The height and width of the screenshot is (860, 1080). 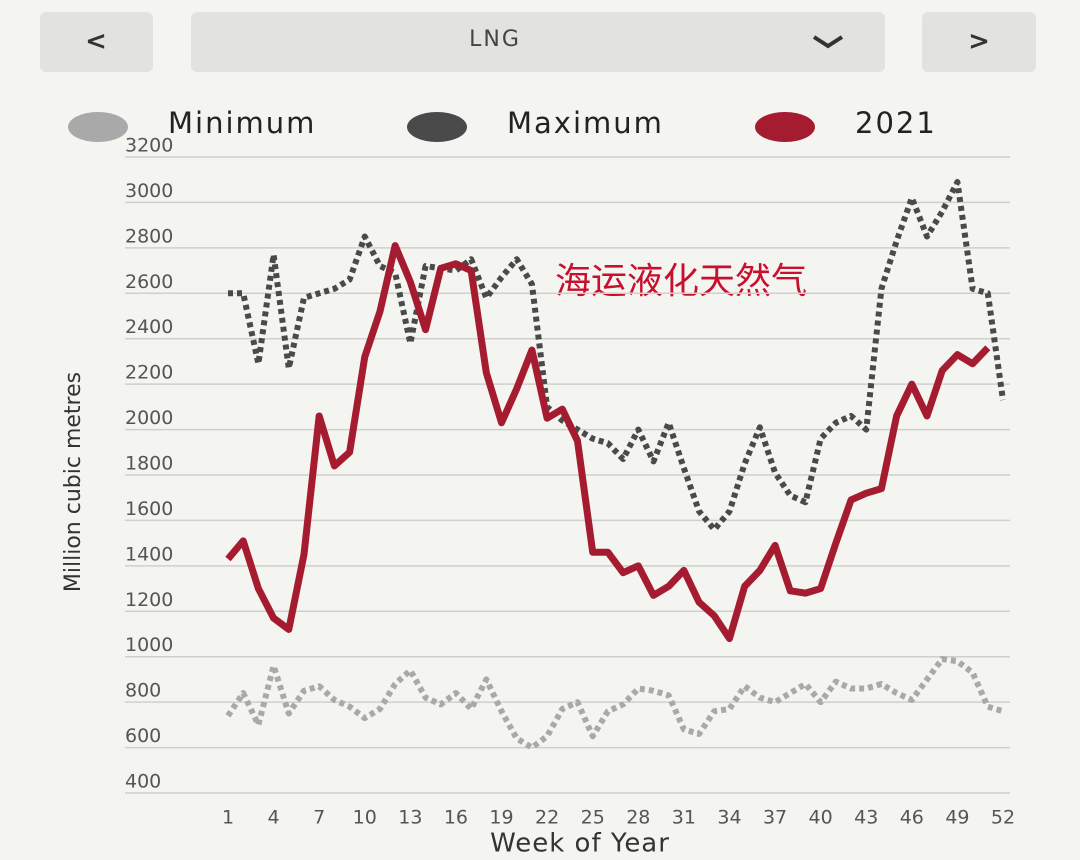 I want to click on y-tick-label: 1200, so click(x=149, y=600).